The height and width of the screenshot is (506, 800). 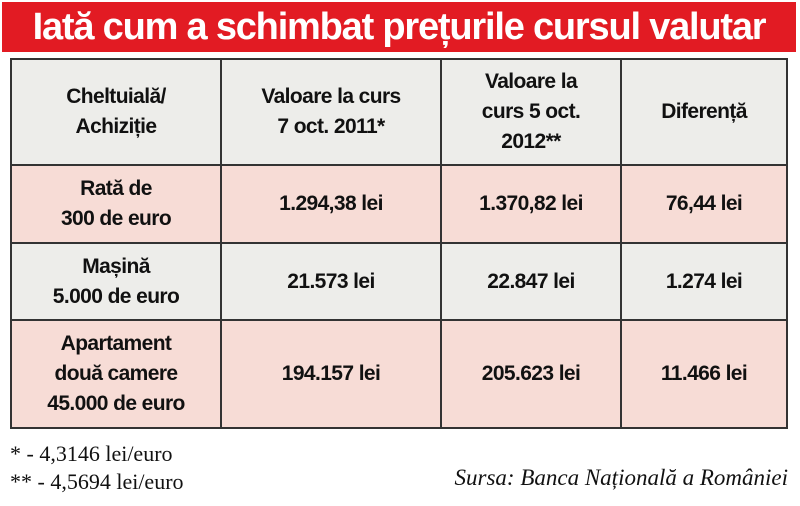 What do you see at coordinates (116, 374) in the screenshot?
I see `row-label: Apartament două camere 45.000 de euro` at bounding box center [116, 374].